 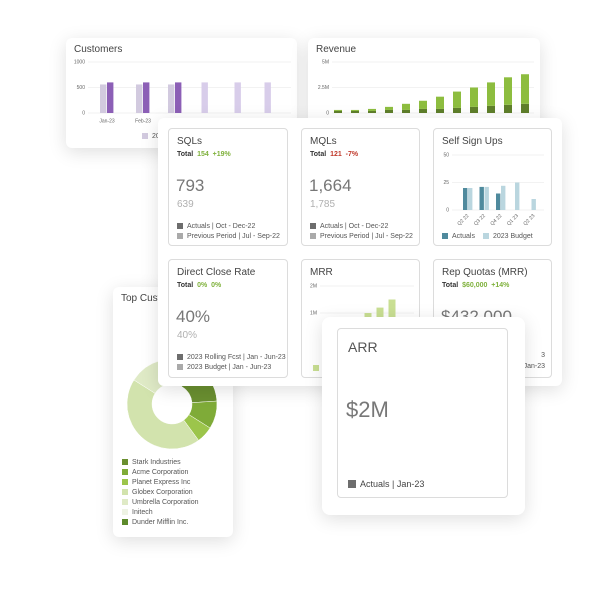 I want to click on kpi-previous: 1,785, so click(x=323, y=204).